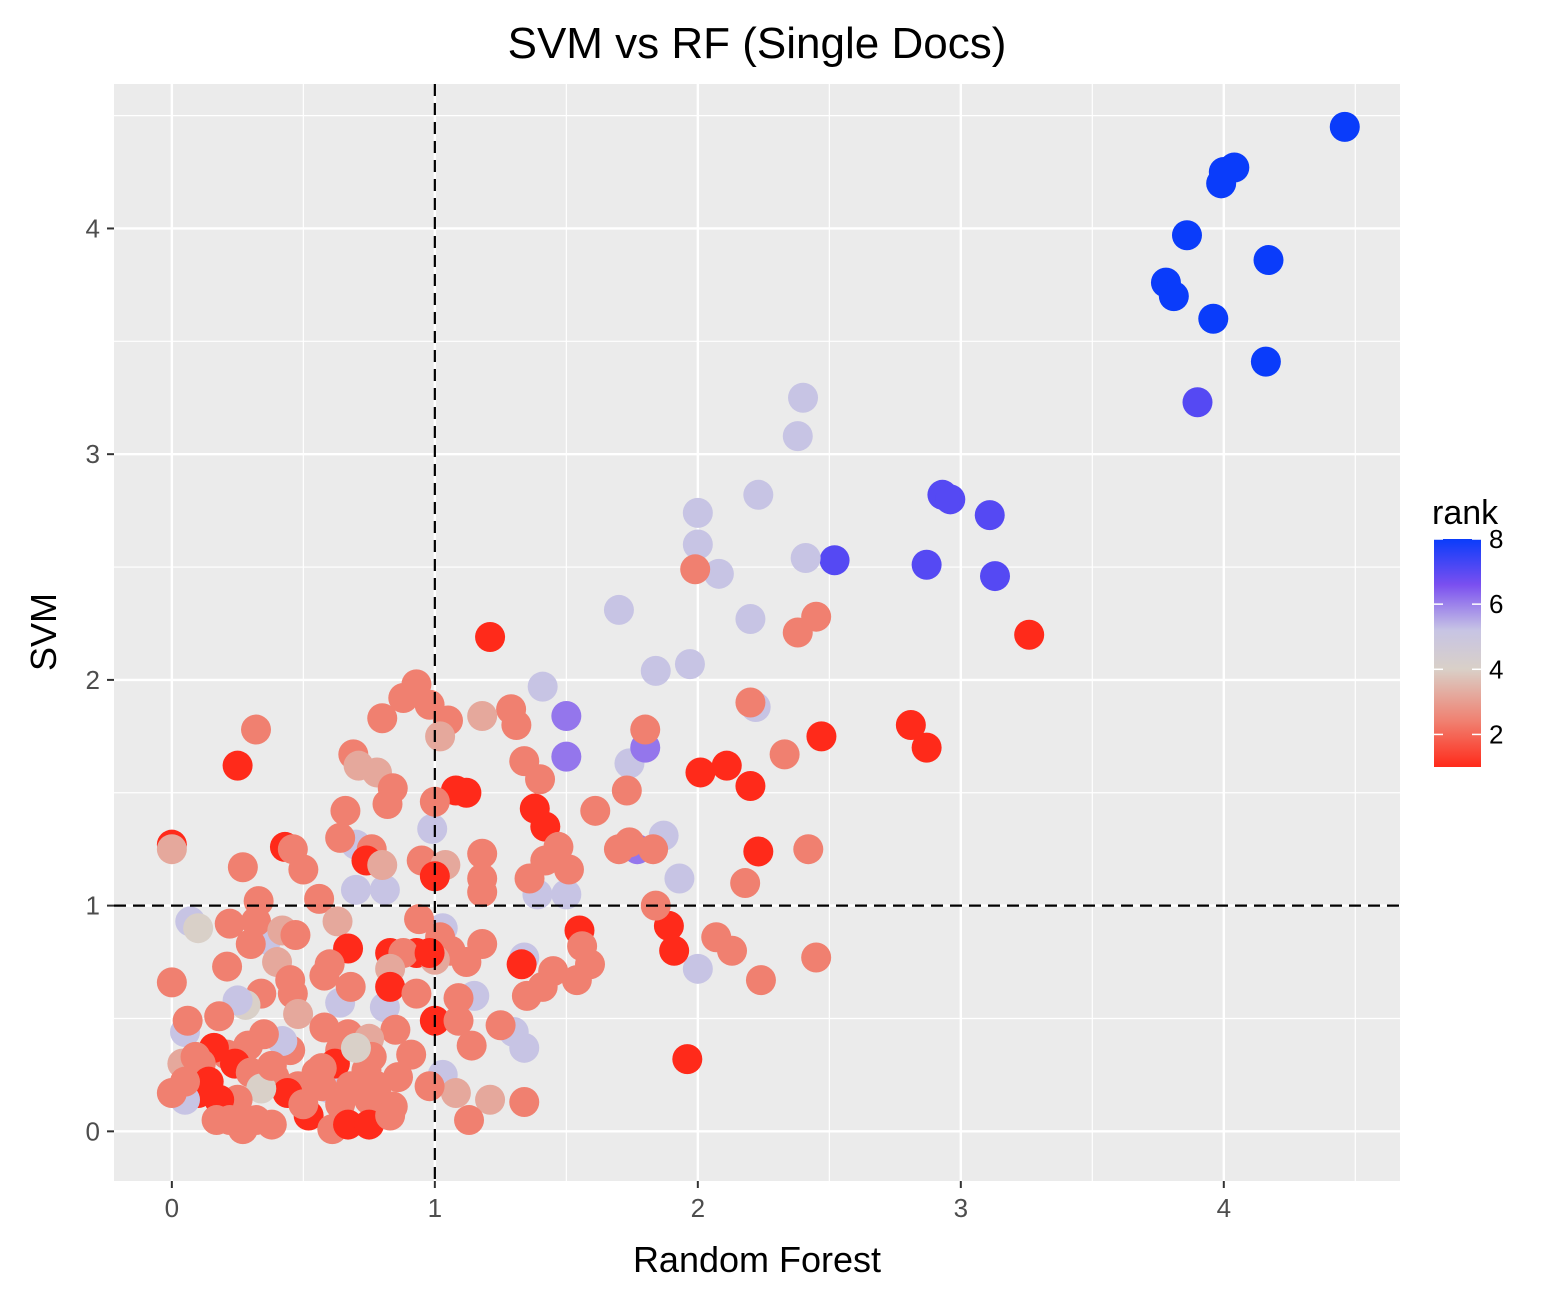  I want to click on x-axis-ticks: 0 1 2 3 4, so click(698, 1202).